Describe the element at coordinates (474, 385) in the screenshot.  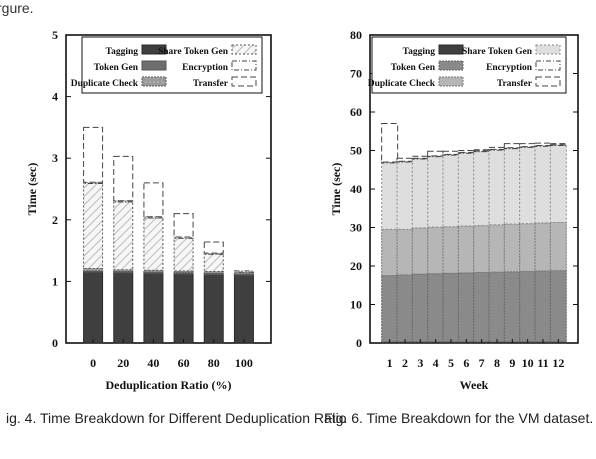
I see `x-axis-label: Week` at that location.